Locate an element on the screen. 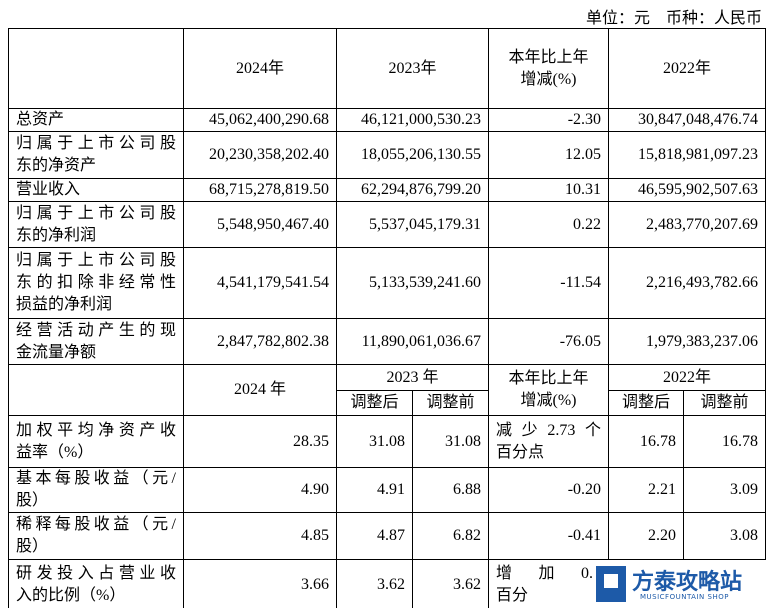  table-cell: 2,216,493,782.66 is located at coordinates (687, 283).